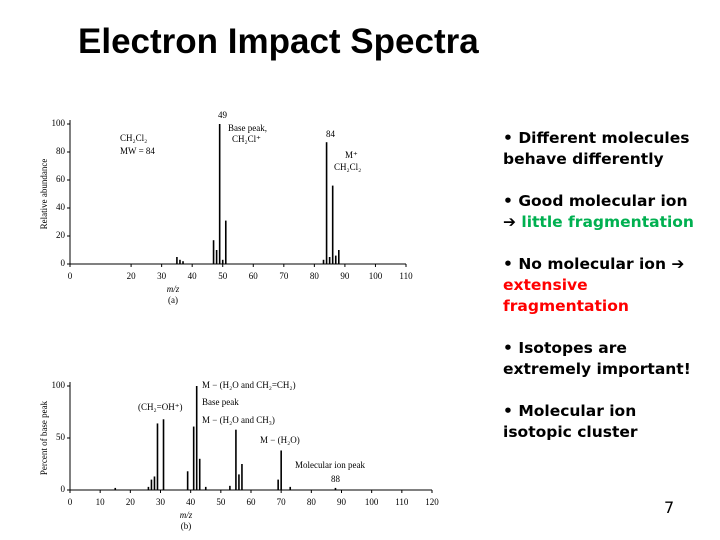 This screenshot has width=720, height=540. What do you see at coordinates (238, 420) in the screenshot?
I see `annotation: M − (H₂O and CH₃)` at bounding box center [238, 420].